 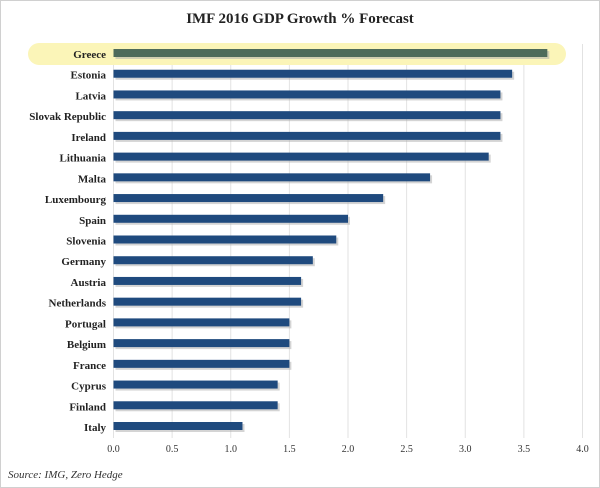 I want to click on category-label: Lithuania, so click(x=83, y=159).